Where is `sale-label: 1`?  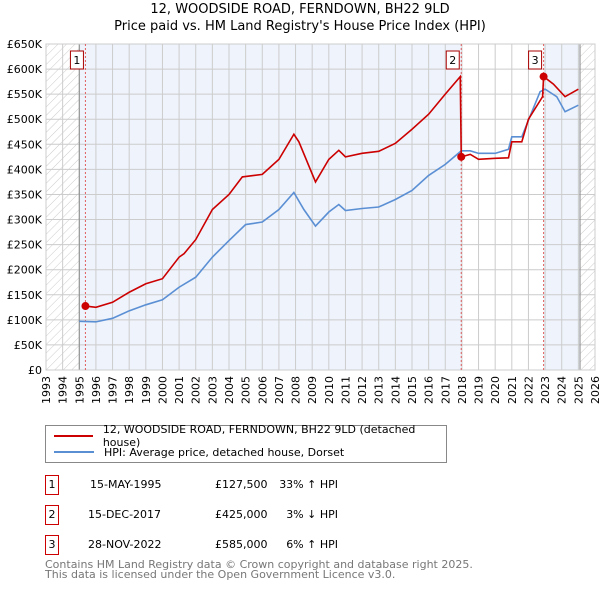
sale-label: 1 is located at coordinates (76, 60).